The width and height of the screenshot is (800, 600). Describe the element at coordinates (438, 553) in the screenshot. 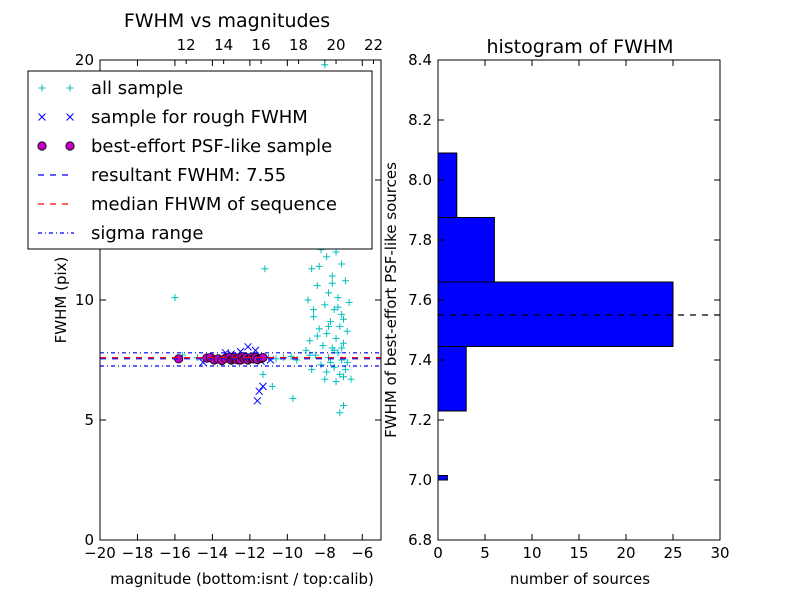

I see `right-x-tick-label: 0` at that location.